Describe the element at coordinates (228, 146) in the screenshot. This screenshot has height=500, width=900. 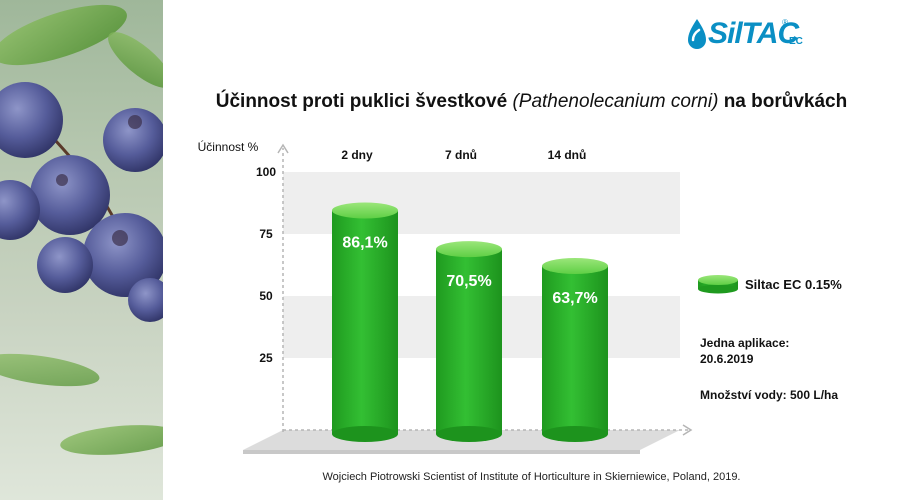
I see `y-axis-label: Účinnost %` at that location.